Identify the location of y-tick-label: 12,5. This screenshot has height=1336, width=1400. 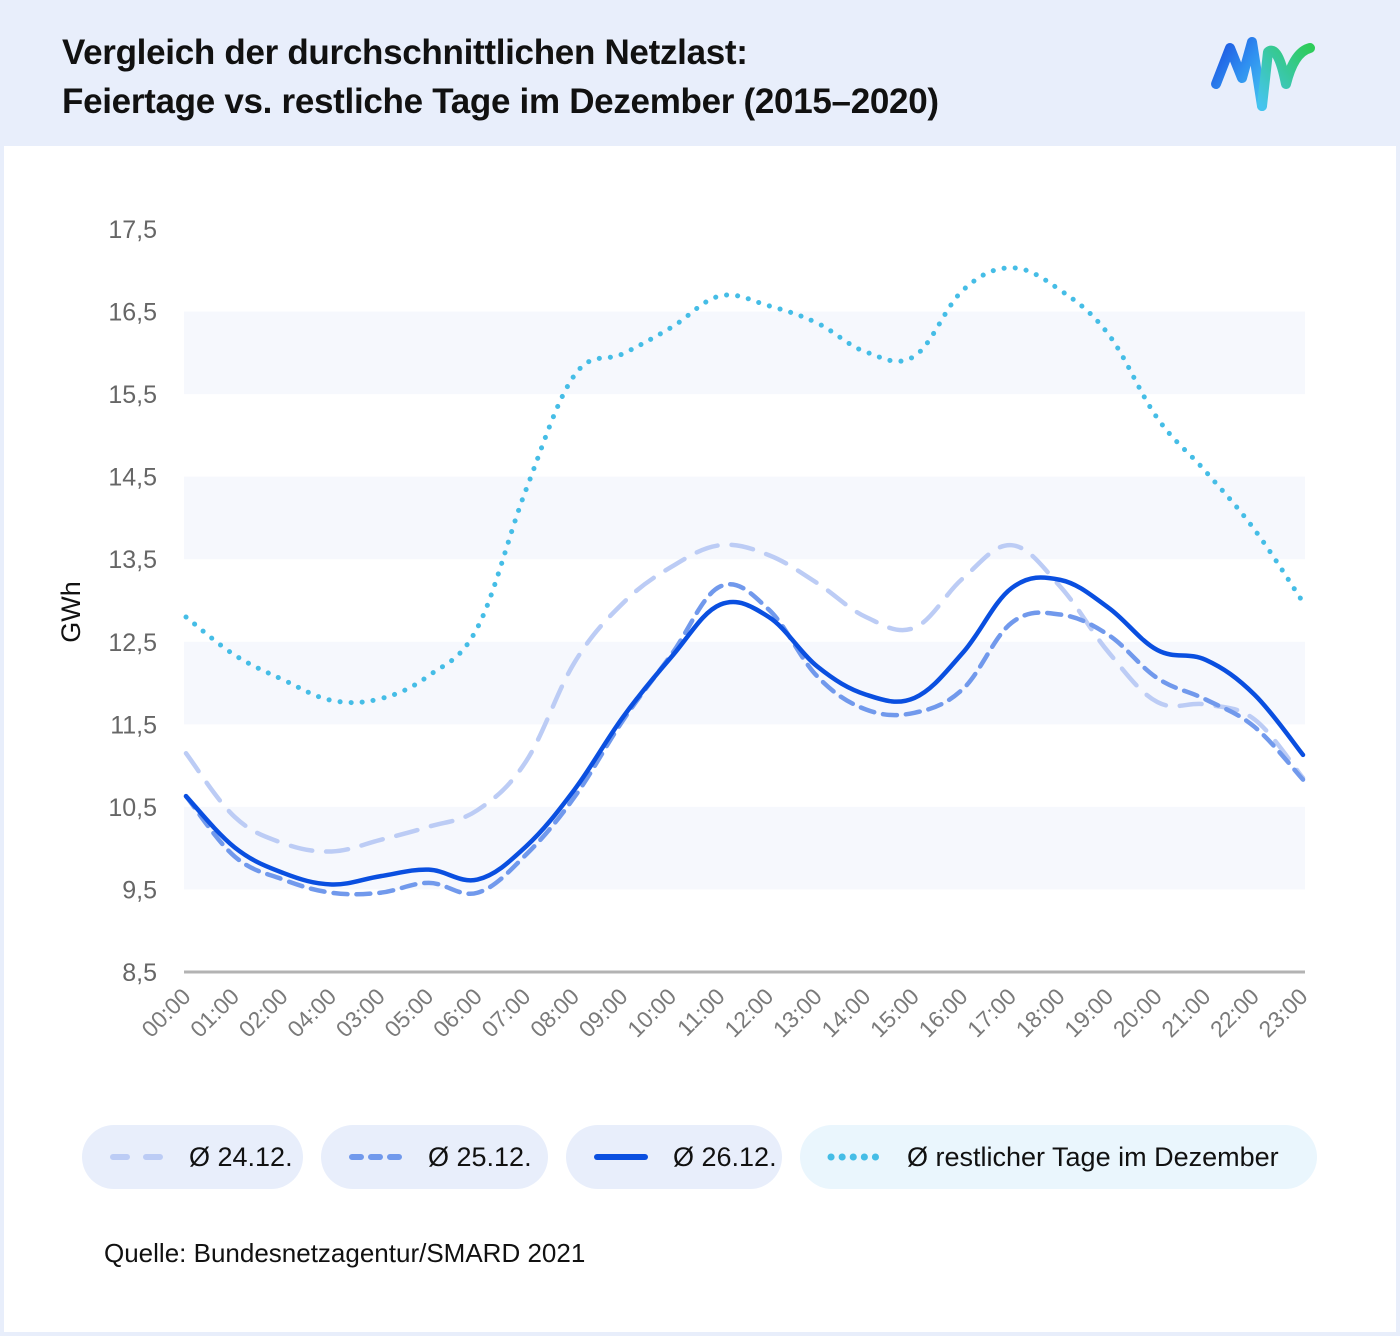
(132, 643).